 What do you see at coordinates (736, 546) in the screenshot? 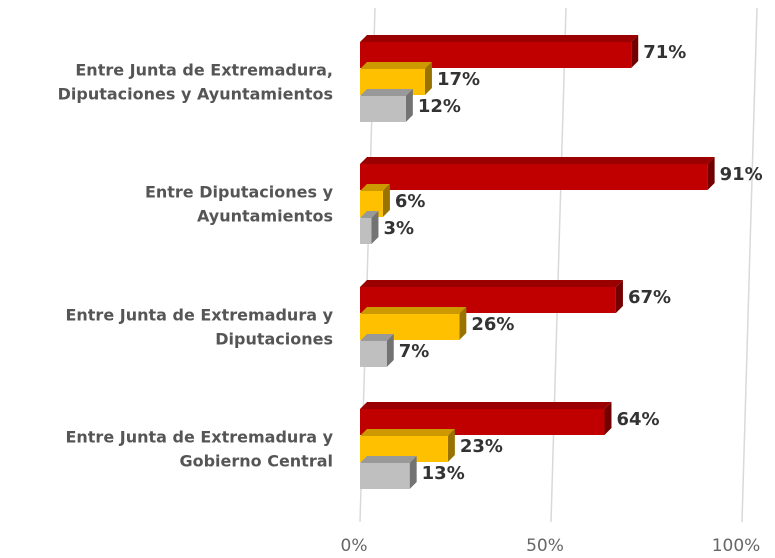
I see `x-tick-label: 100%` at bounding box center [736, 546].